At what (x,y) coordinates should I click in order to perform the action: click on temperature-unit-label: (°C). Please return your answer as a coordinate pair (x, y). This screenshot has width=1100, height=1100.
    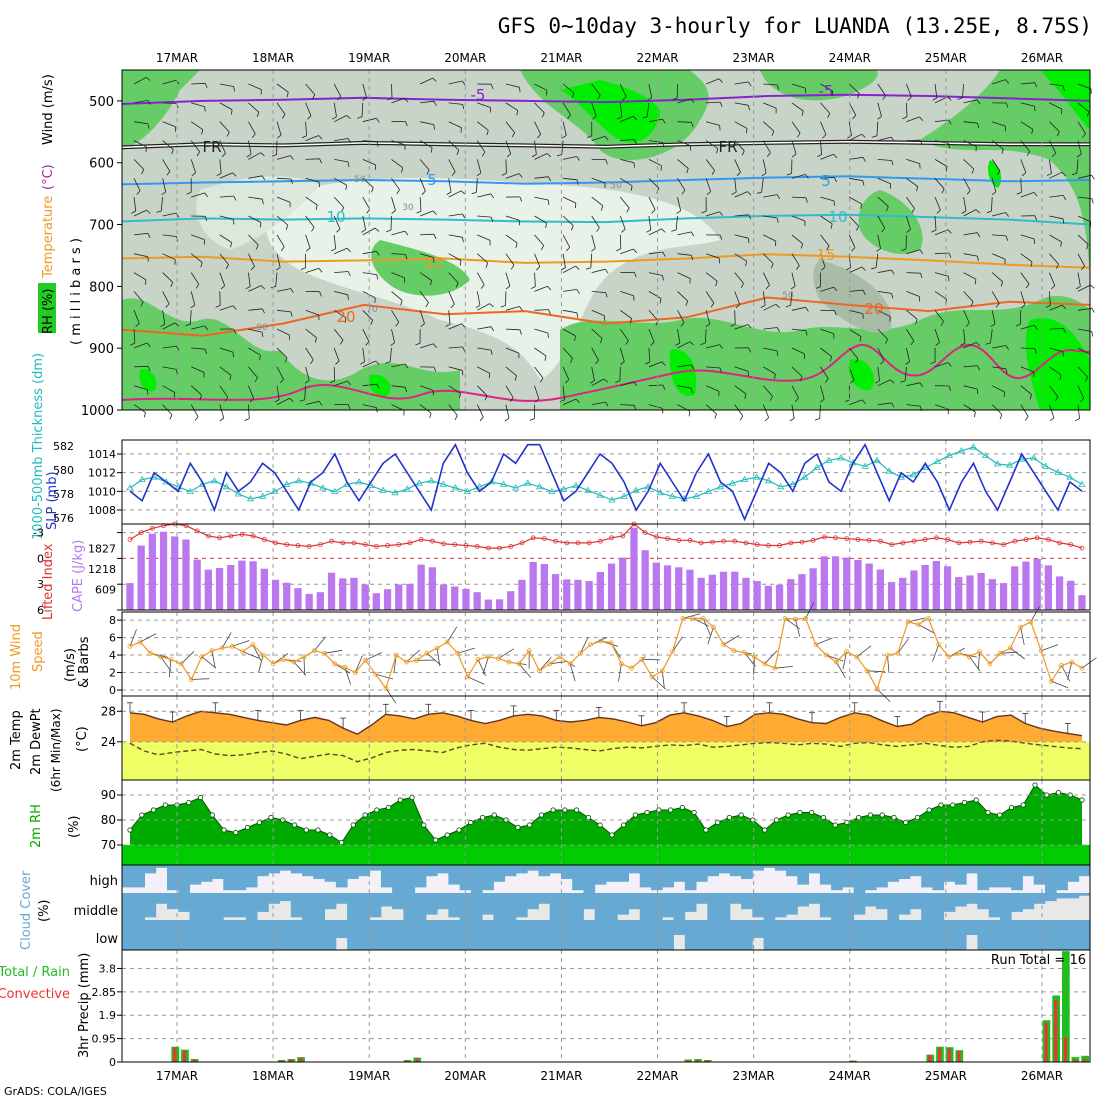
    Looking at the image, I should click on (48, 177).